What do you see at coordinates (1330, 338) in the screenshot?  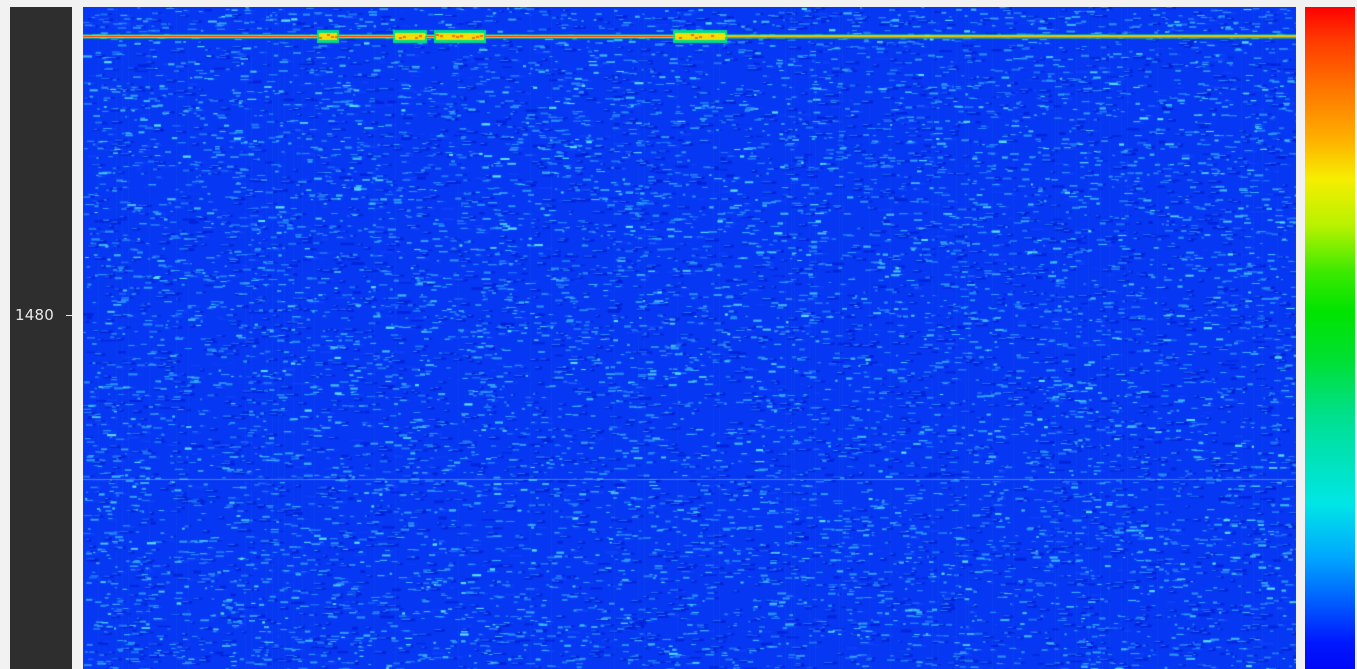 I see `color-scale-bar` at bounding box center [1330, 338].